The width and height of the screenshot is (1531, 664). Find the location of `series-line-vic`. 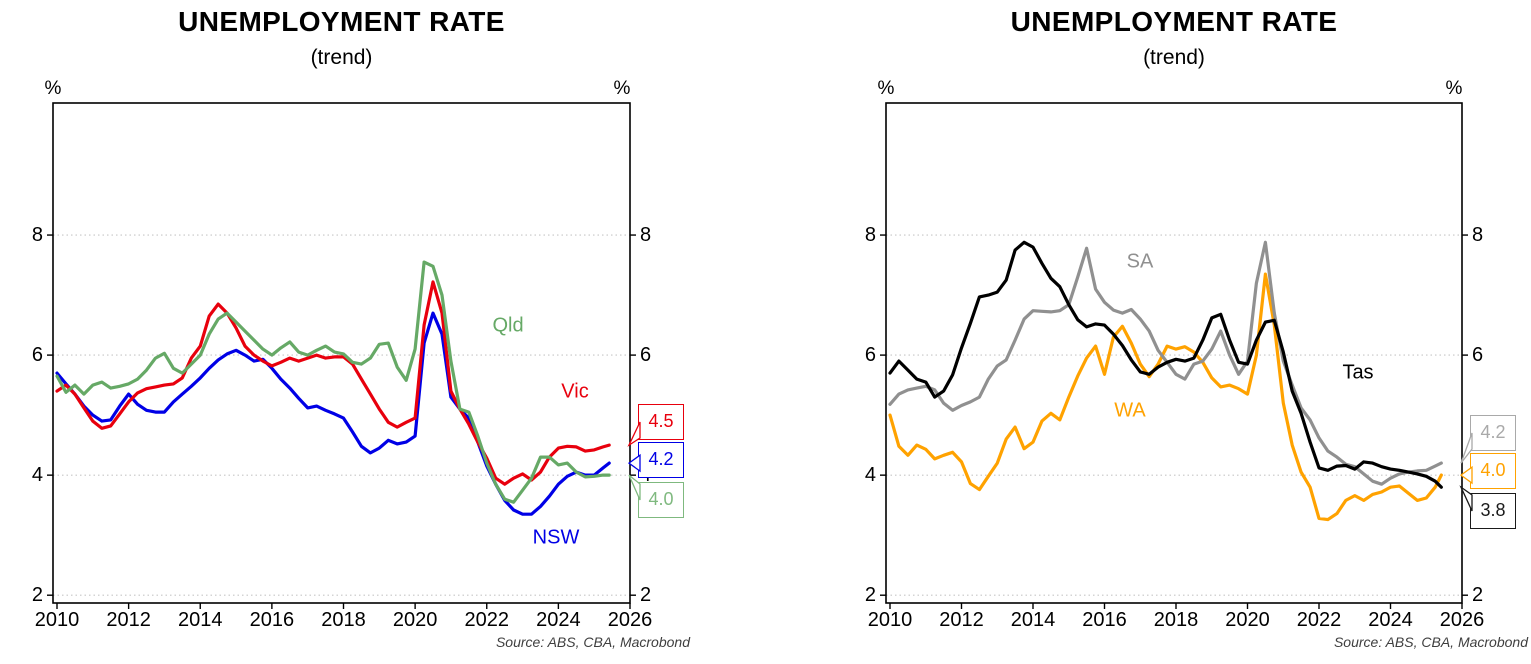

series-line-vic is located at coordinates (333, 383).